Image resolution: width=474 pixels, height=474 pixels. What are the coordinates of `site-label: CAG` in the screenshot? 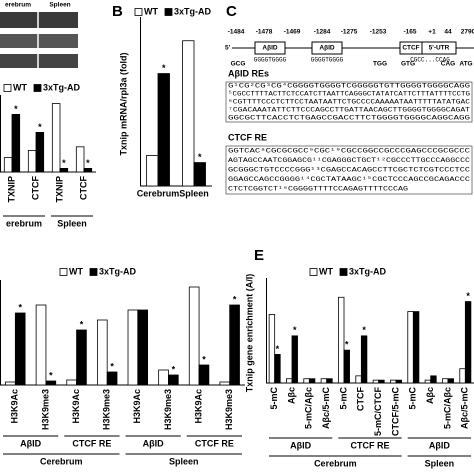 It's located at (448, 64).